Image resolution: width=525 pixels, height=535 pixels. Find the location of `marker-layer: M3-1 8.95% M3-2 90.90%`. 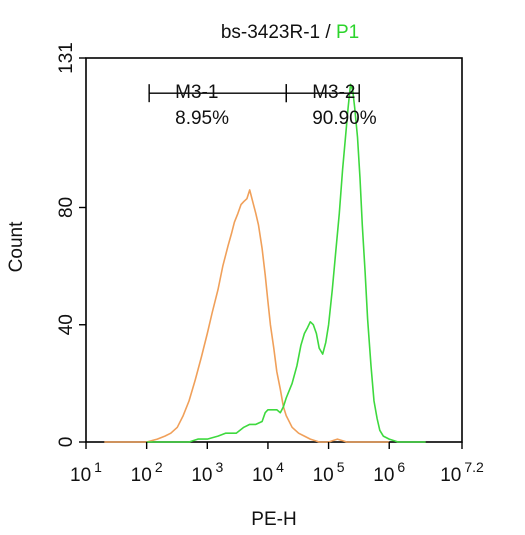

marker-layer: M3-1 8.95% M3-2 90.90% is located at coordinates (262, 105).